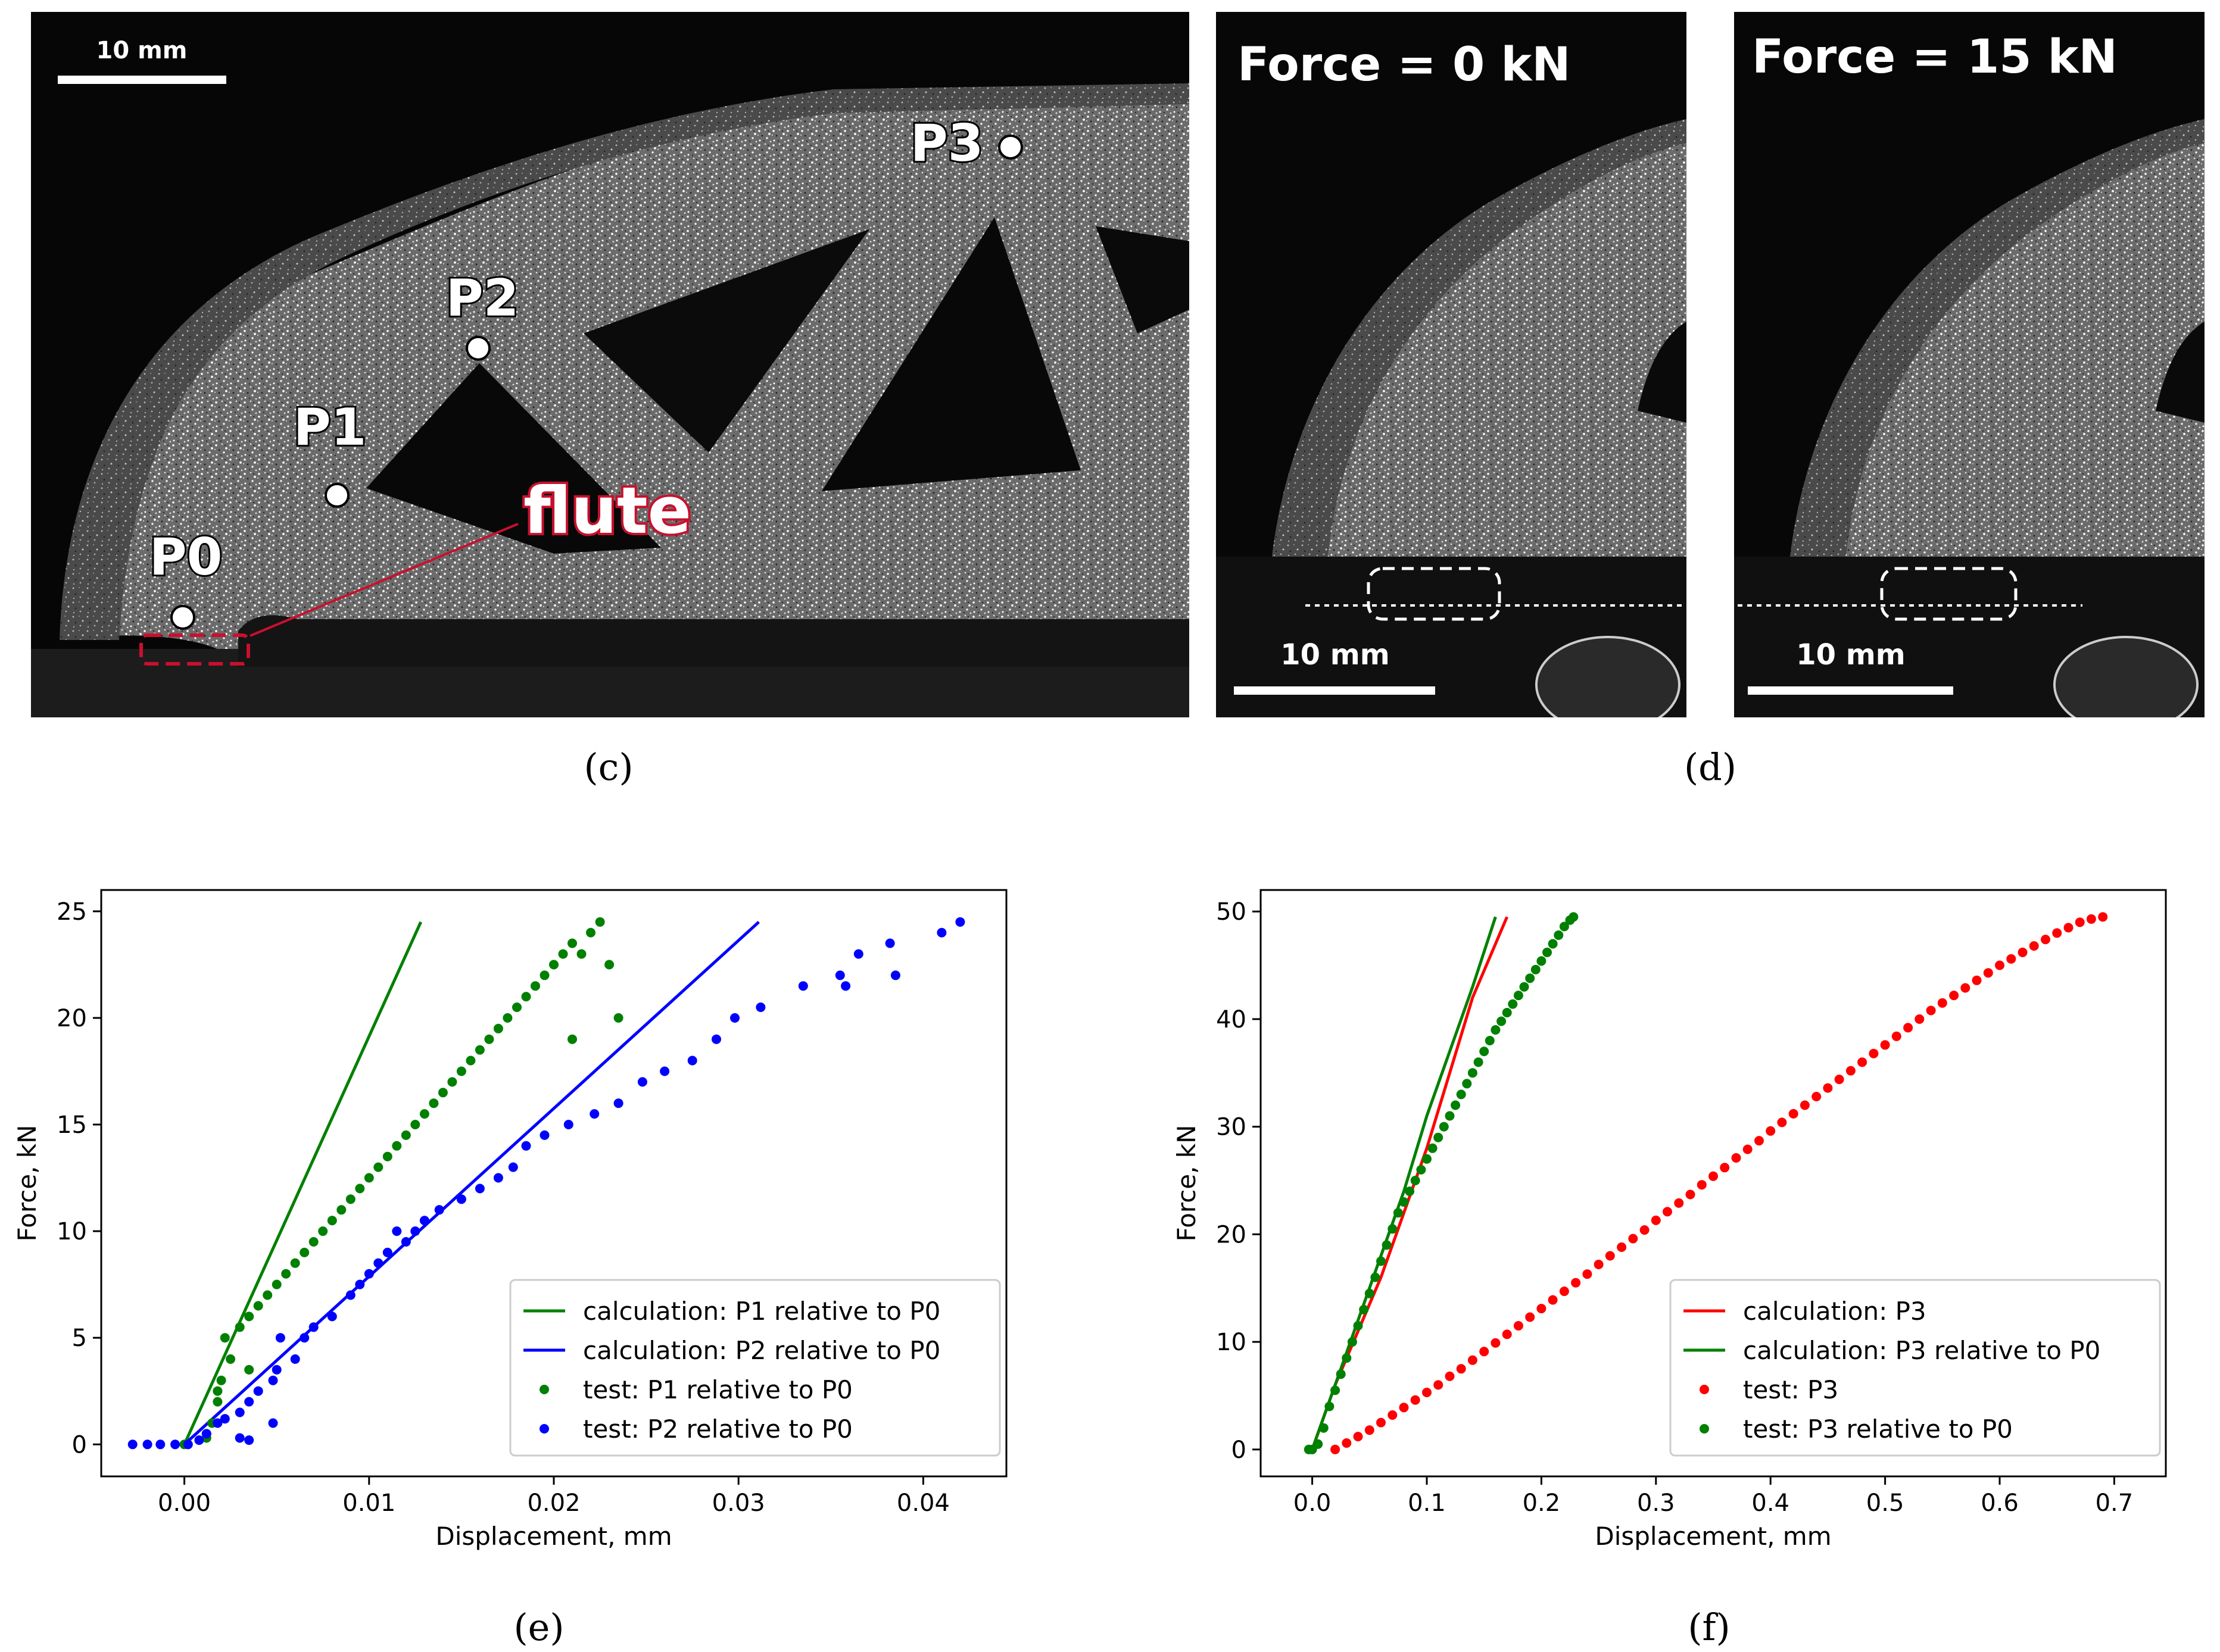 The image size is (2220, 1652). I want to click on panel-label-e: (e), so click(538, 1627).